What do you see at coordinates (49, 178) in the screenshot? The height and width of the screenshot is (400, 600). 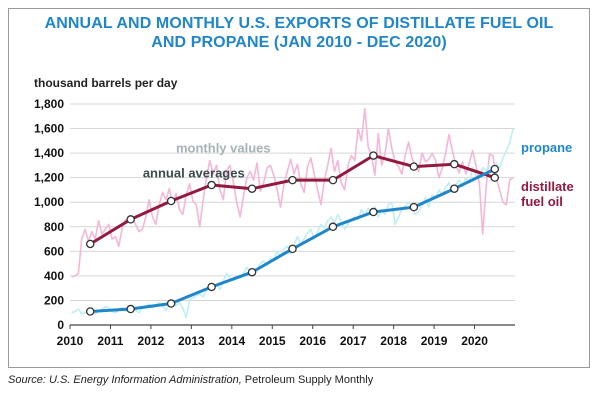 I see `y-tick-label: 1,200` at bounding box center [49, 178].